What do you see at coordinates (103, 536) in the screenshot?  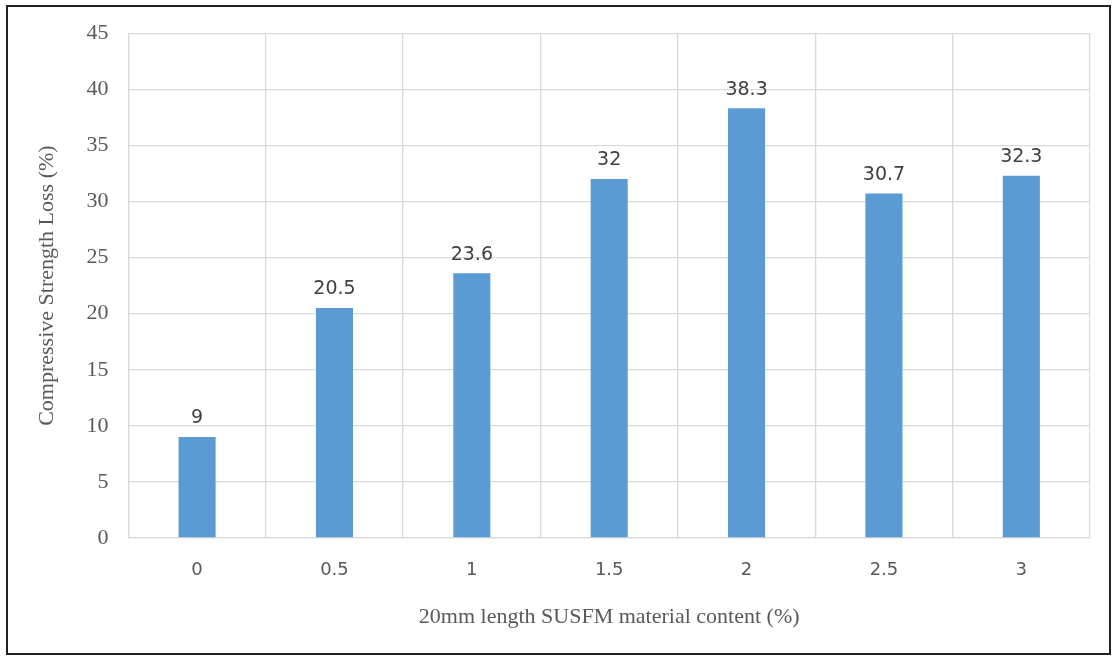 I see `y-tick-label: 0` at bounding box center [103, 536].